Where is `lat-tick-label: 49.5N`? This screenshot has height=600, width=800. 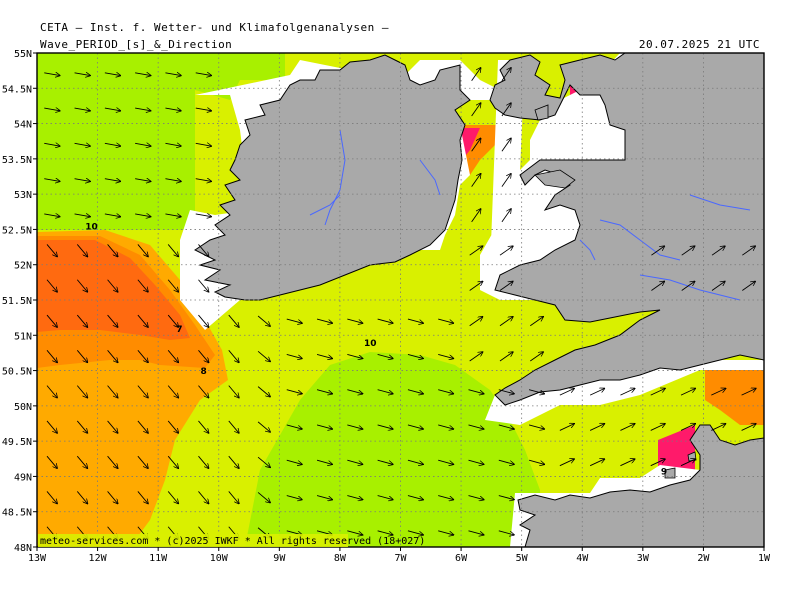
lat-tick-label: 49.5N is located at coordinates (17, 442).